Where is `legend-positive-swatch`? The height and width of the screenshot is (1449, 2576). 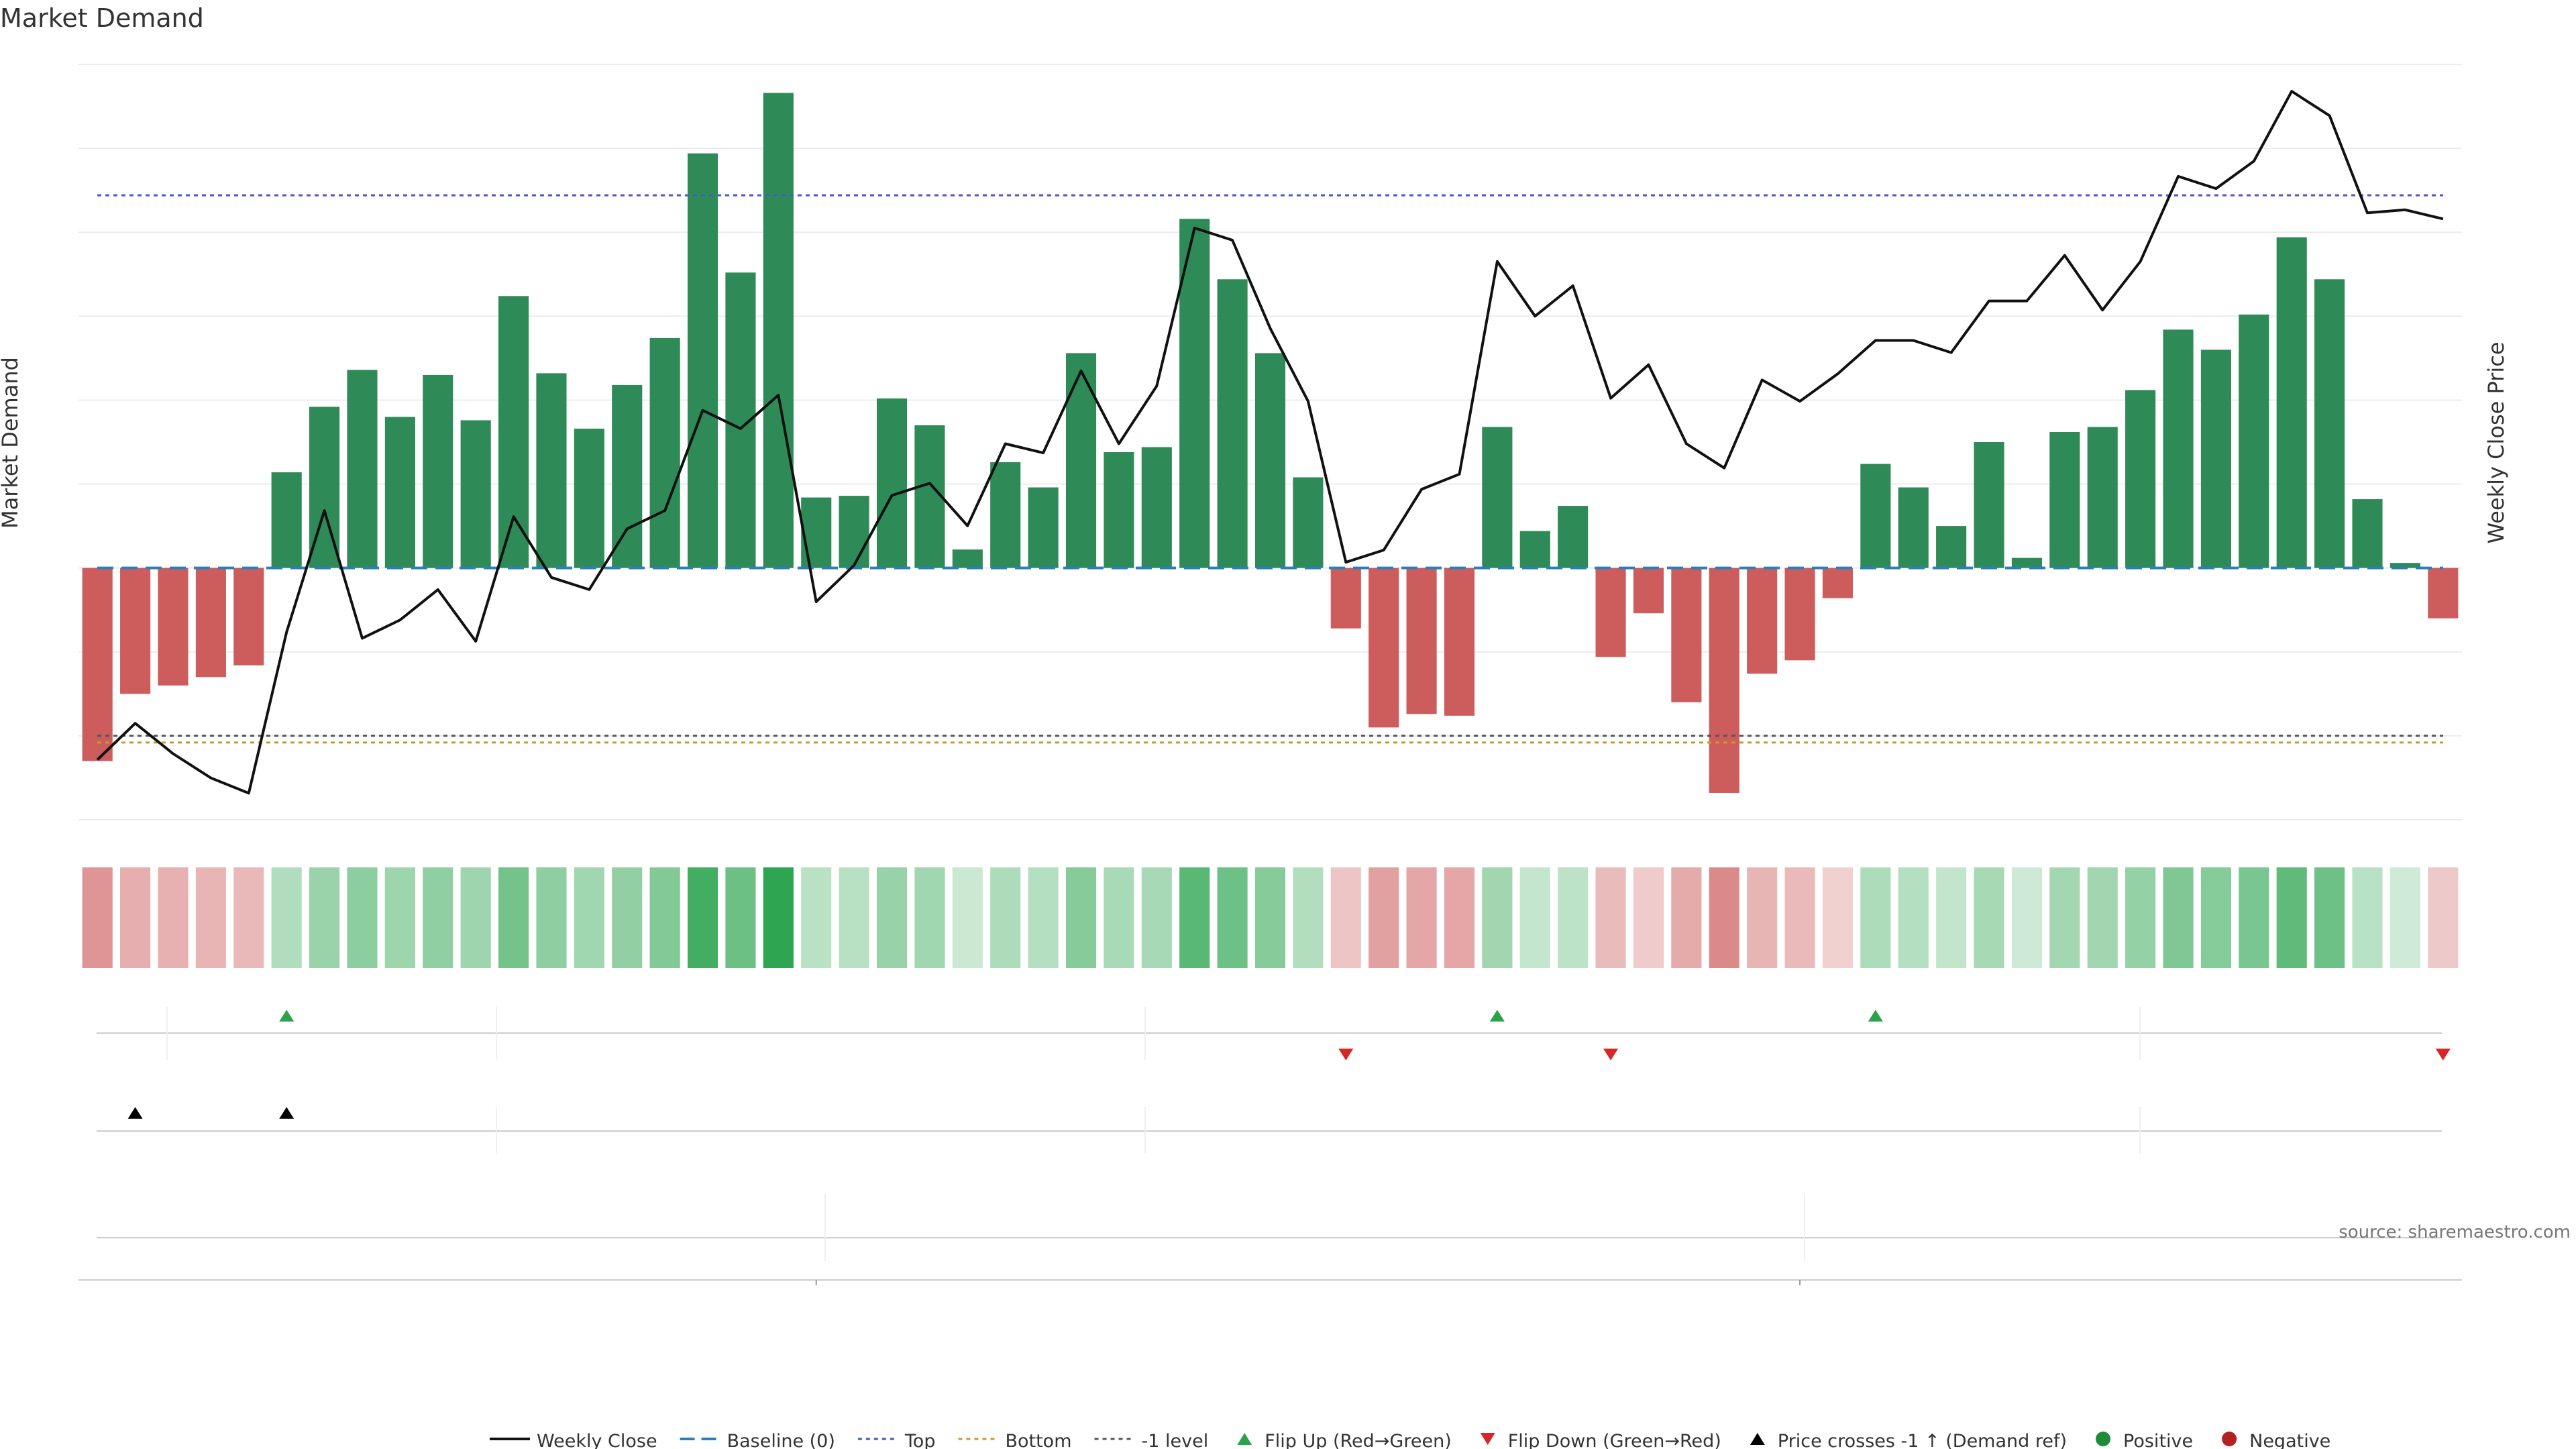 legend-positive-swatch is located at coordinates (2103, 1439).